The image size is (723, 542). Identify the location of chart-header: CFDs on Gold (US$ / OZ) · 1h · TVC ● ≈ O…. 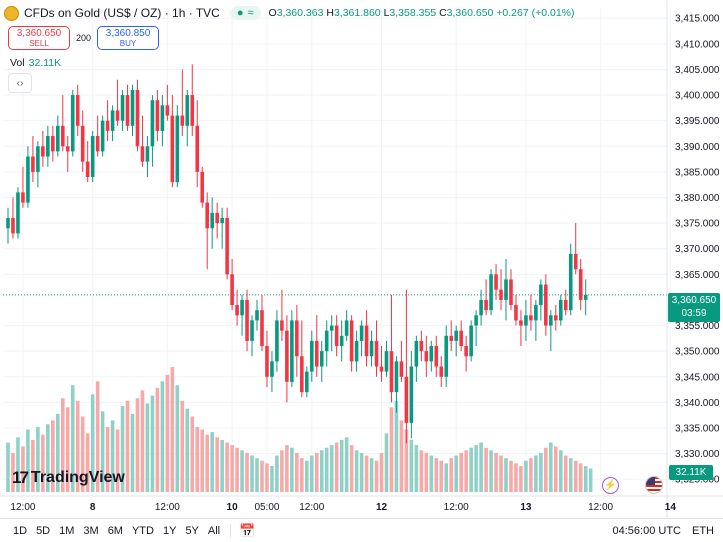
(289, 13).